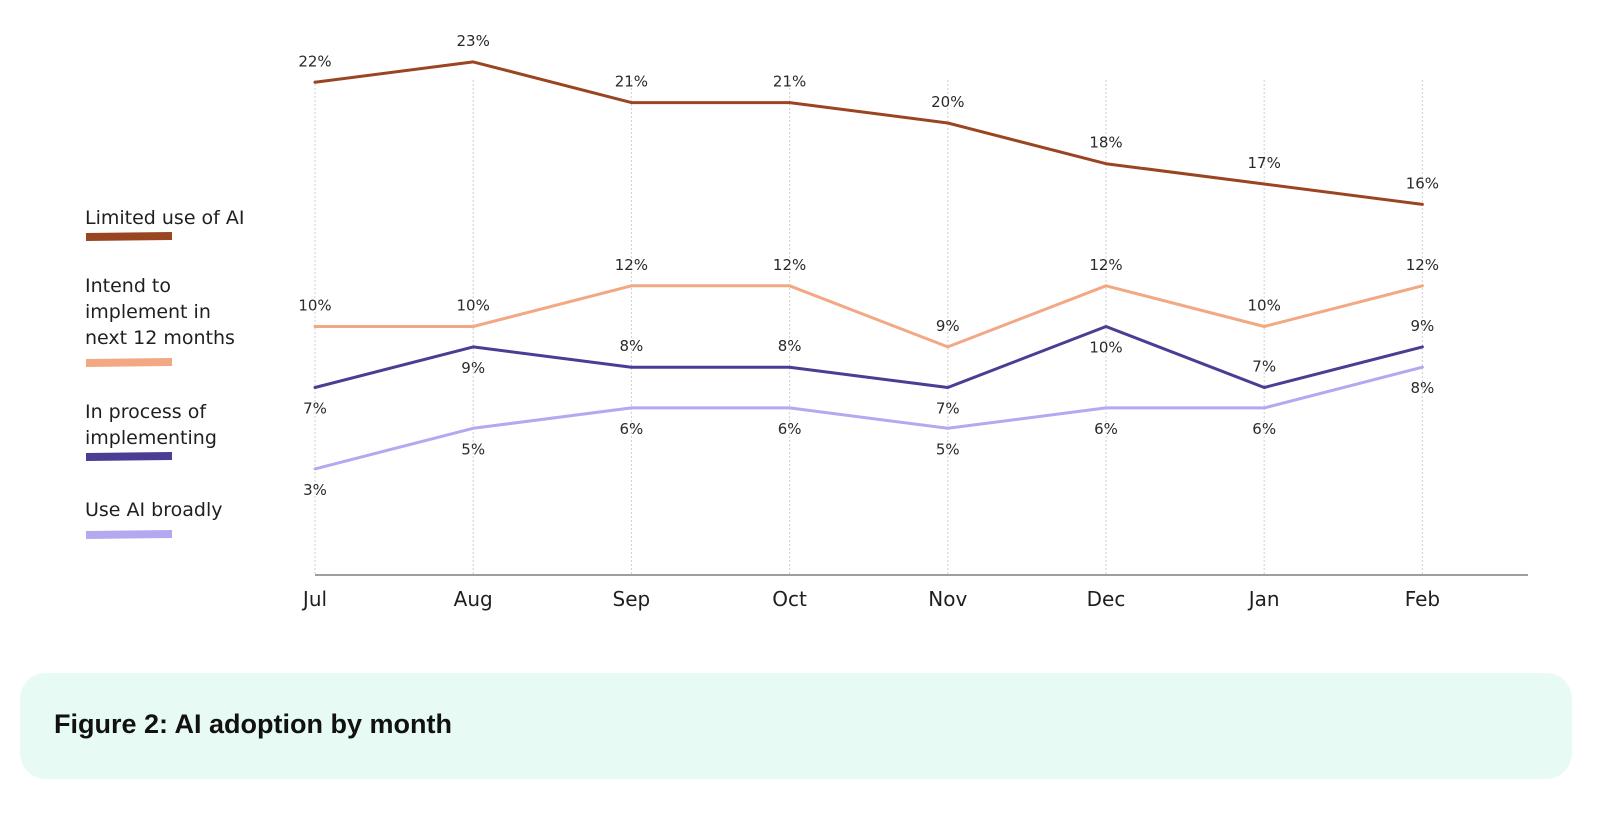 The image size is (1616, 830). Describe the element at coordinates (315, 490) in the screenshot. I see `data-label-s4-jul: 3%` at that location.